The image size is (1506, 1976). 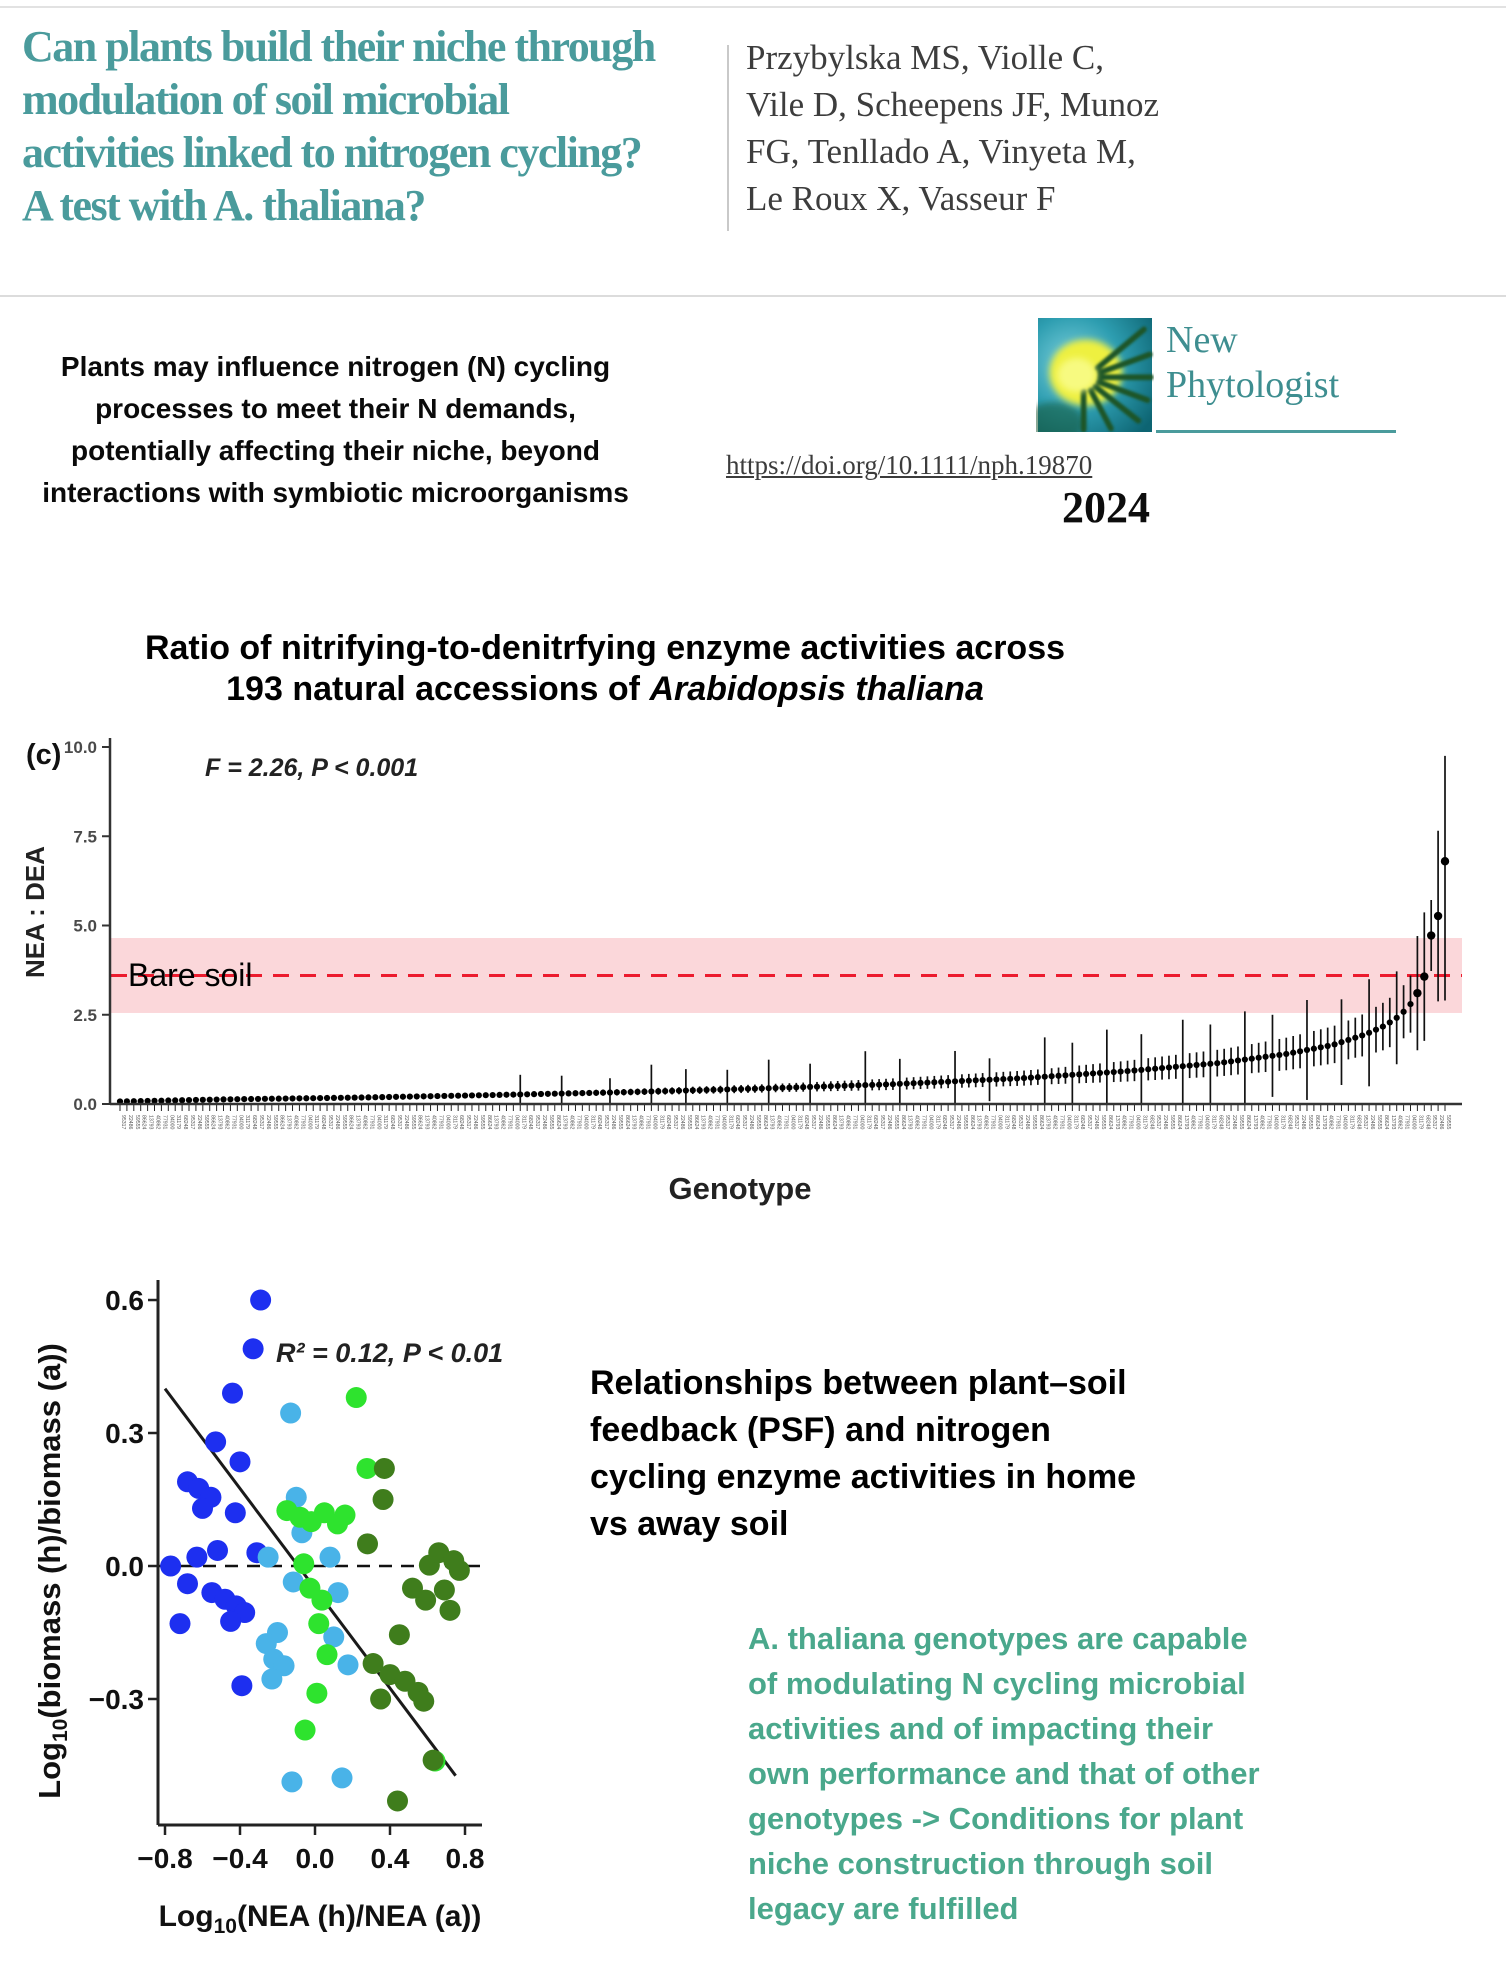 I want to click on summary-line: processes to meet their N demands,, so click(x=335, y=408).